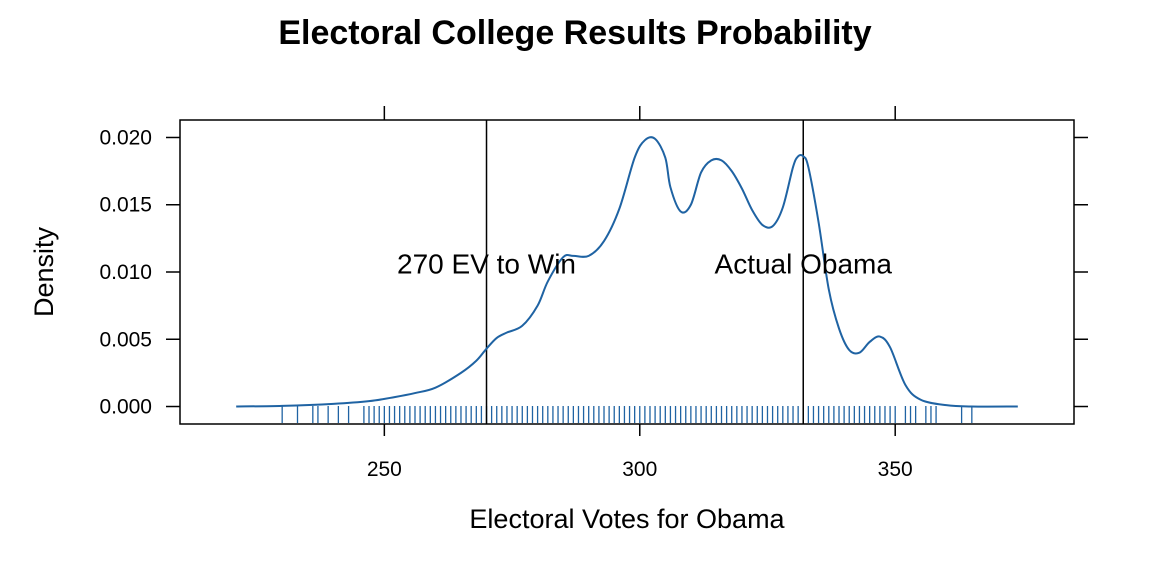 The width and height of the screenshot is (1152, 576). Describe the element at coordinates (627, 519) in the screenshot. I see `x-axis-label: Electoral Votes for Obama` at that location.